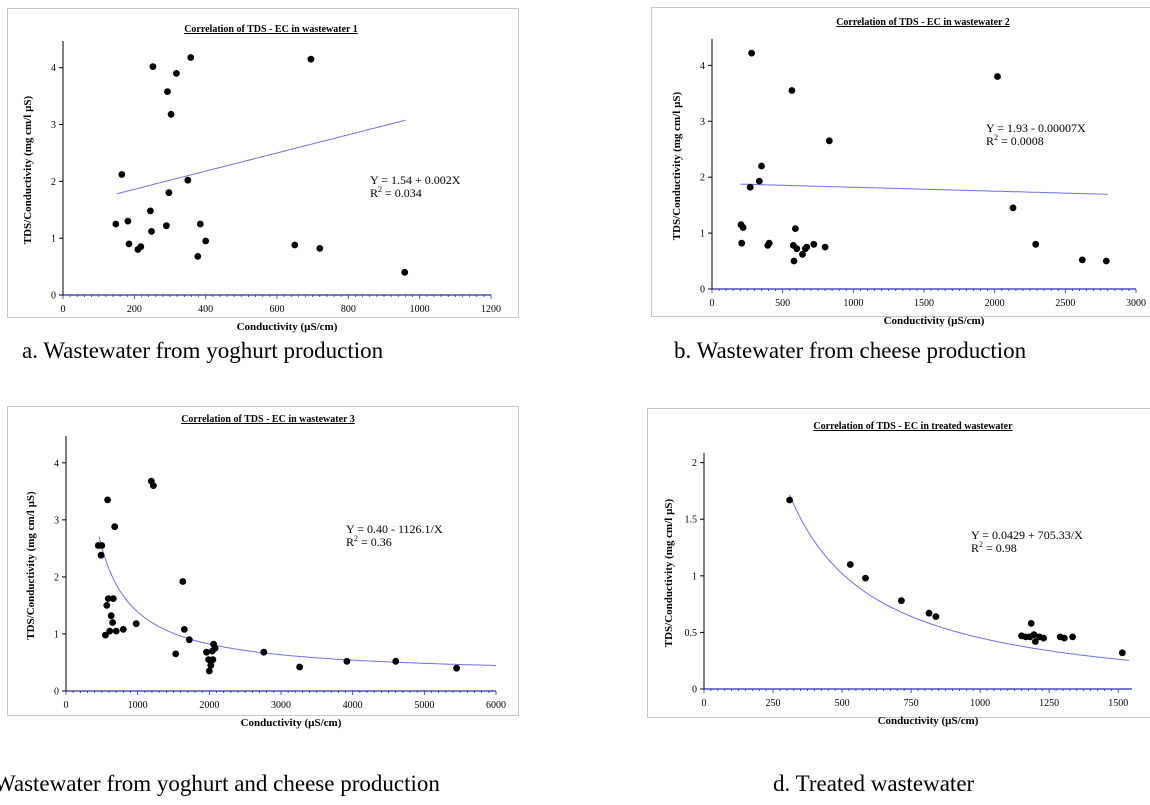 The width and height of the screenshot is (1150, 805). Describe the element at coordinates (702, 66) in the screenshot. I see `y-tick-label: 4` at that location.